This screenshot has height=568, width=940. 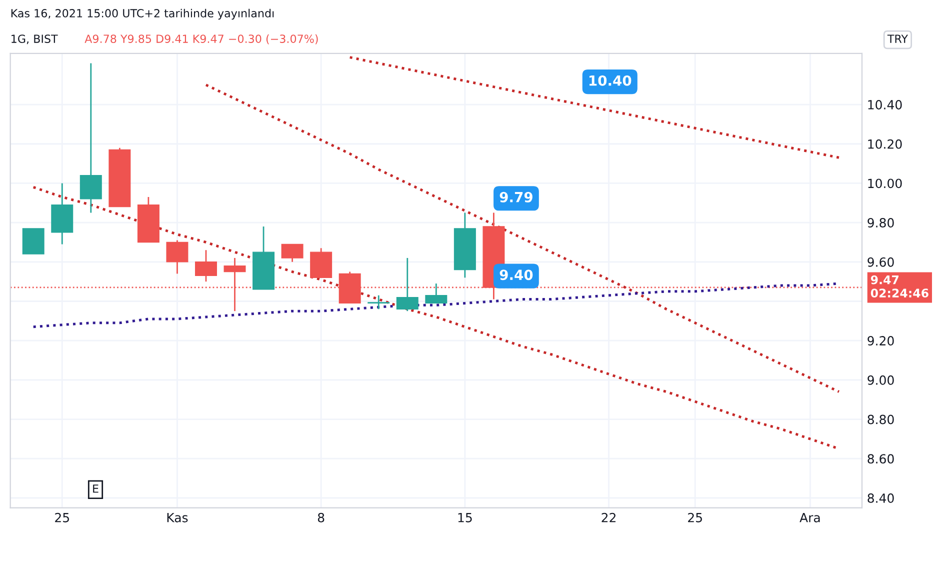 I want to click on ref-line-label: 9.47 02:24:46, so click(x=899, y=286).